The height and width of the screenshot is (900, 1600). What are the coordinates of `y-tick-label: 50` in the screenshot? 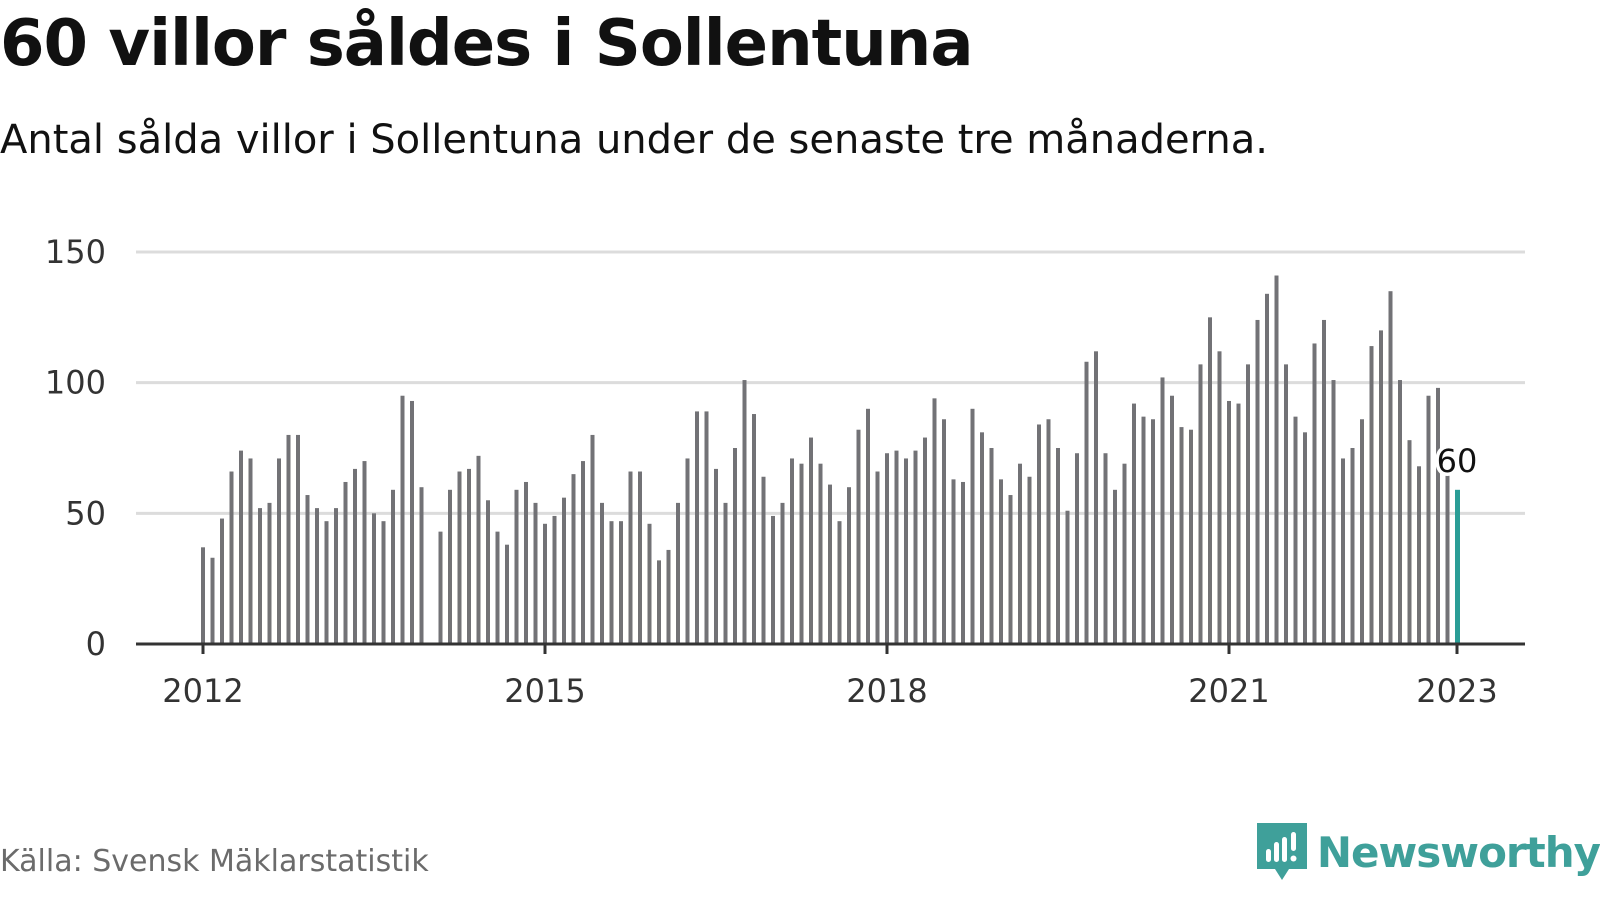 It's located at (85, 513).